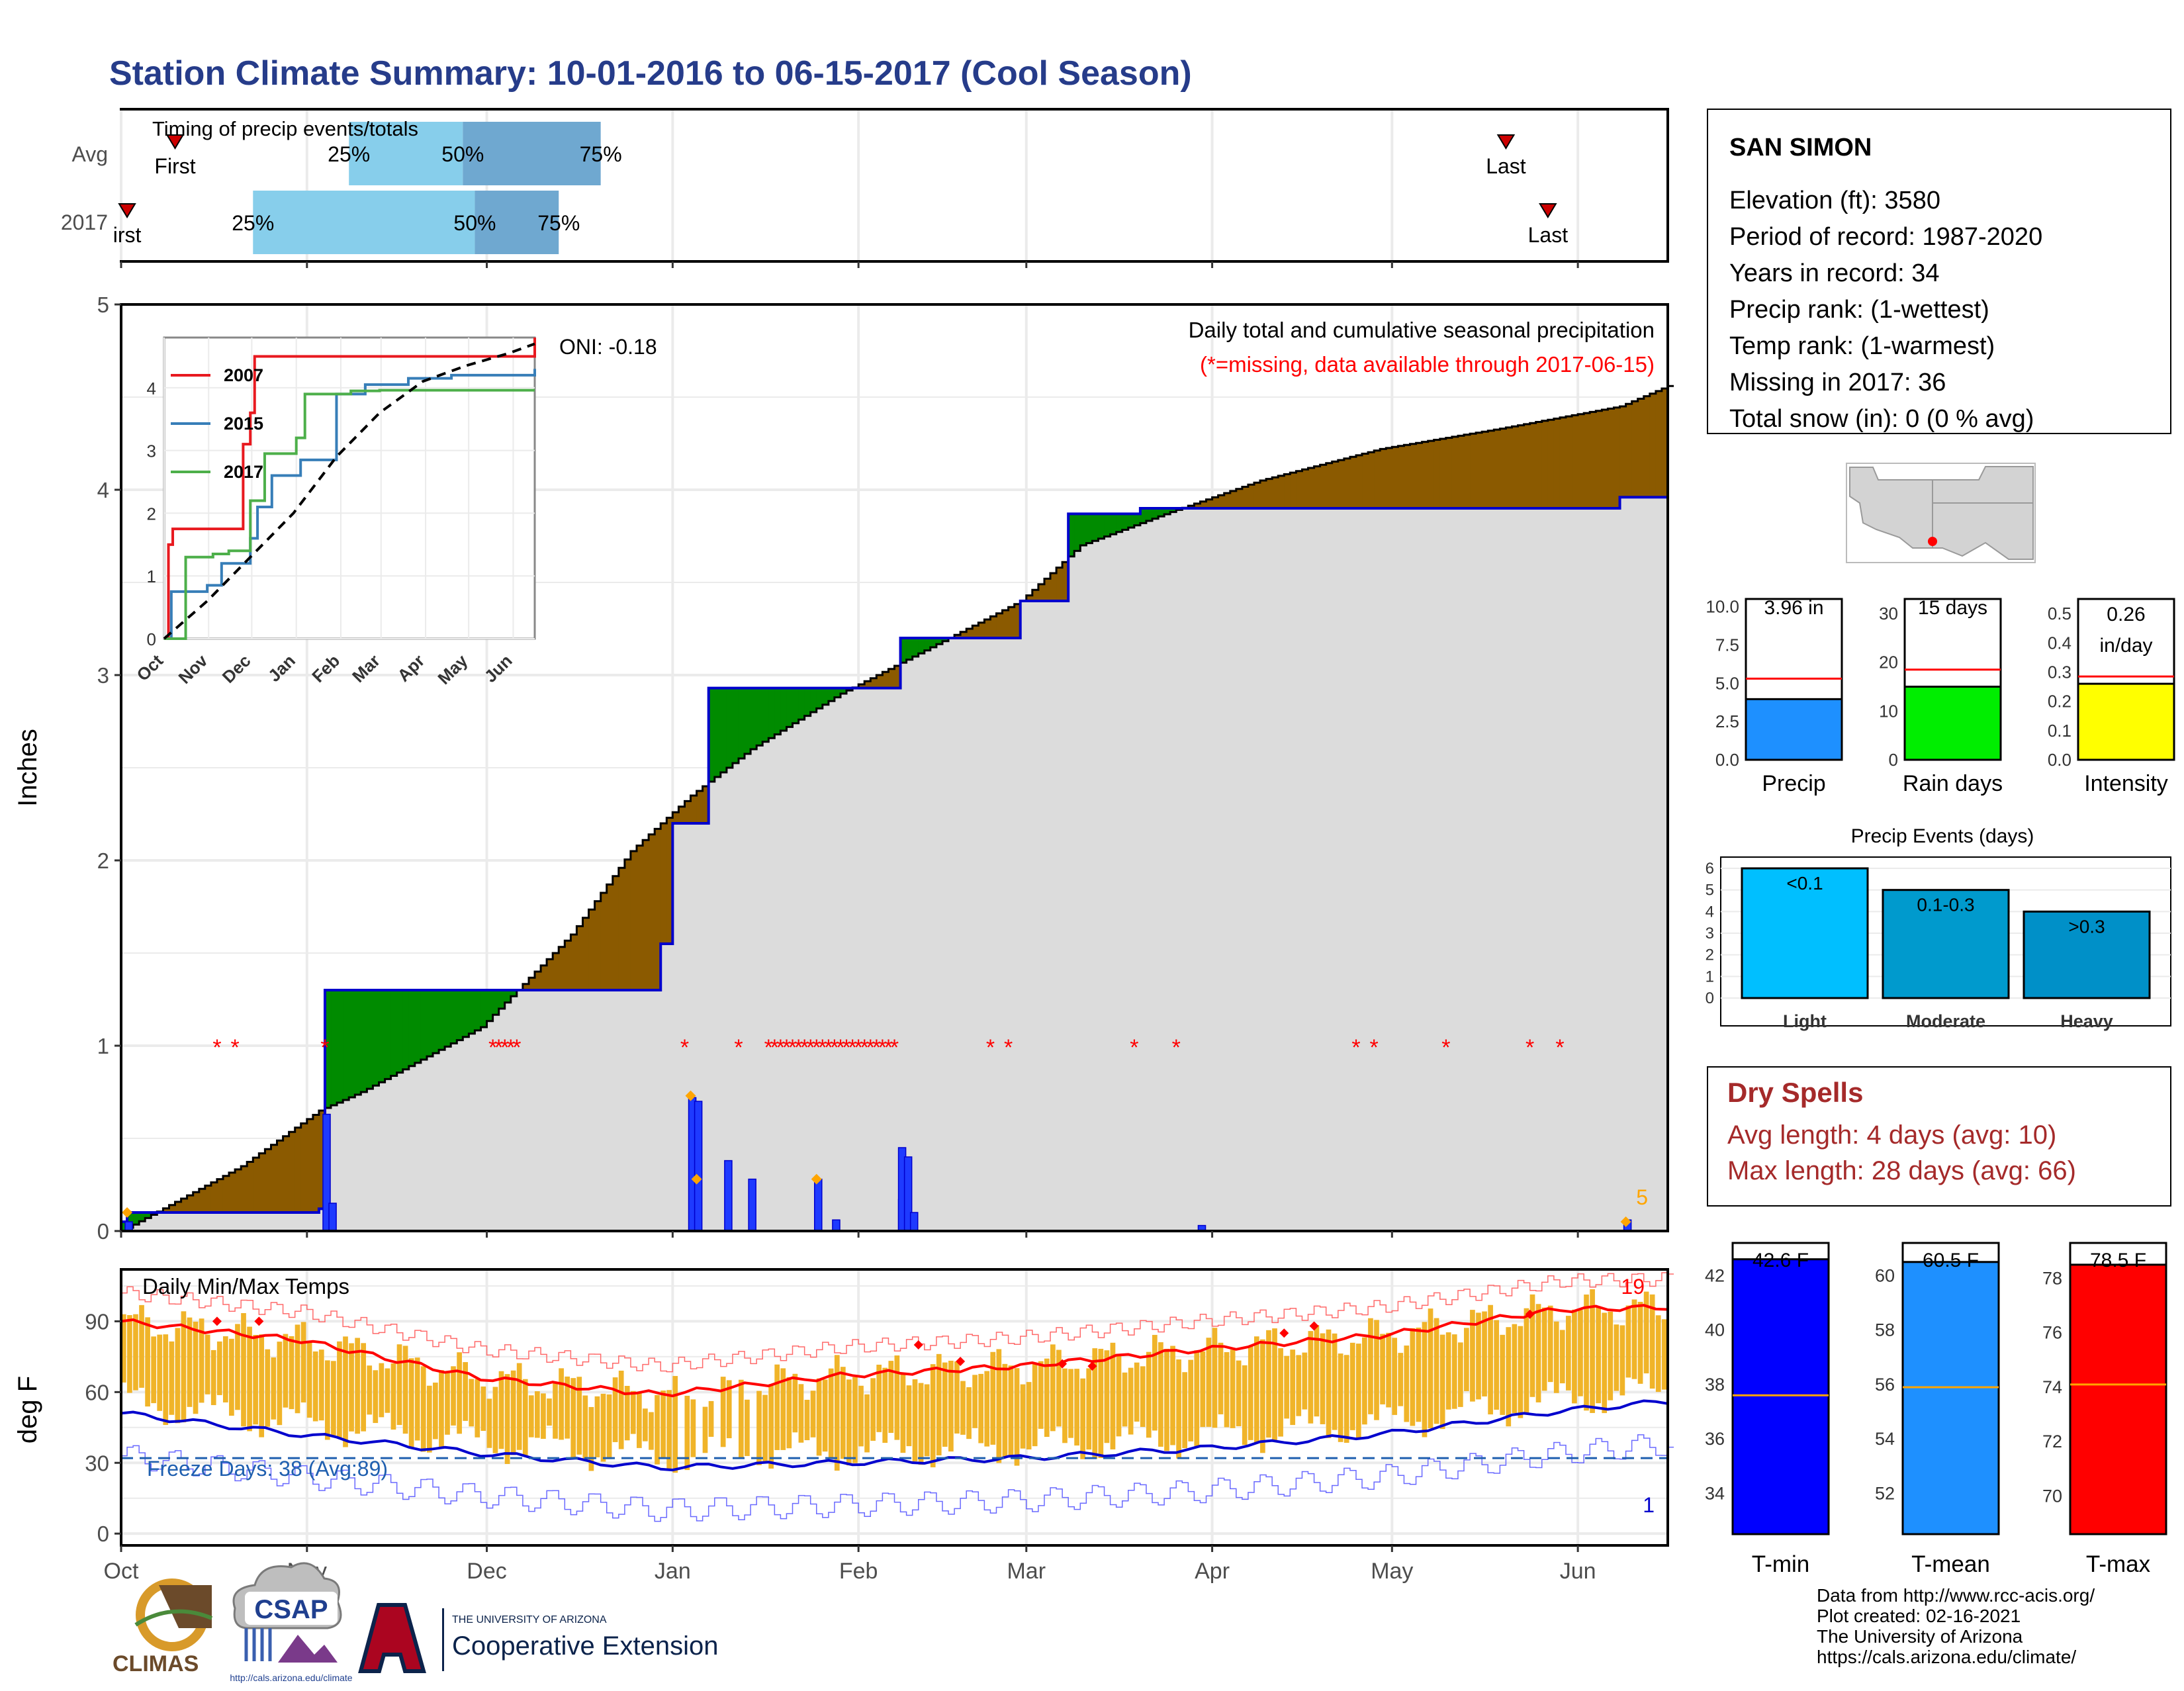  I want to click on mini-bar-label-0: Precip, so click(1794, 784).